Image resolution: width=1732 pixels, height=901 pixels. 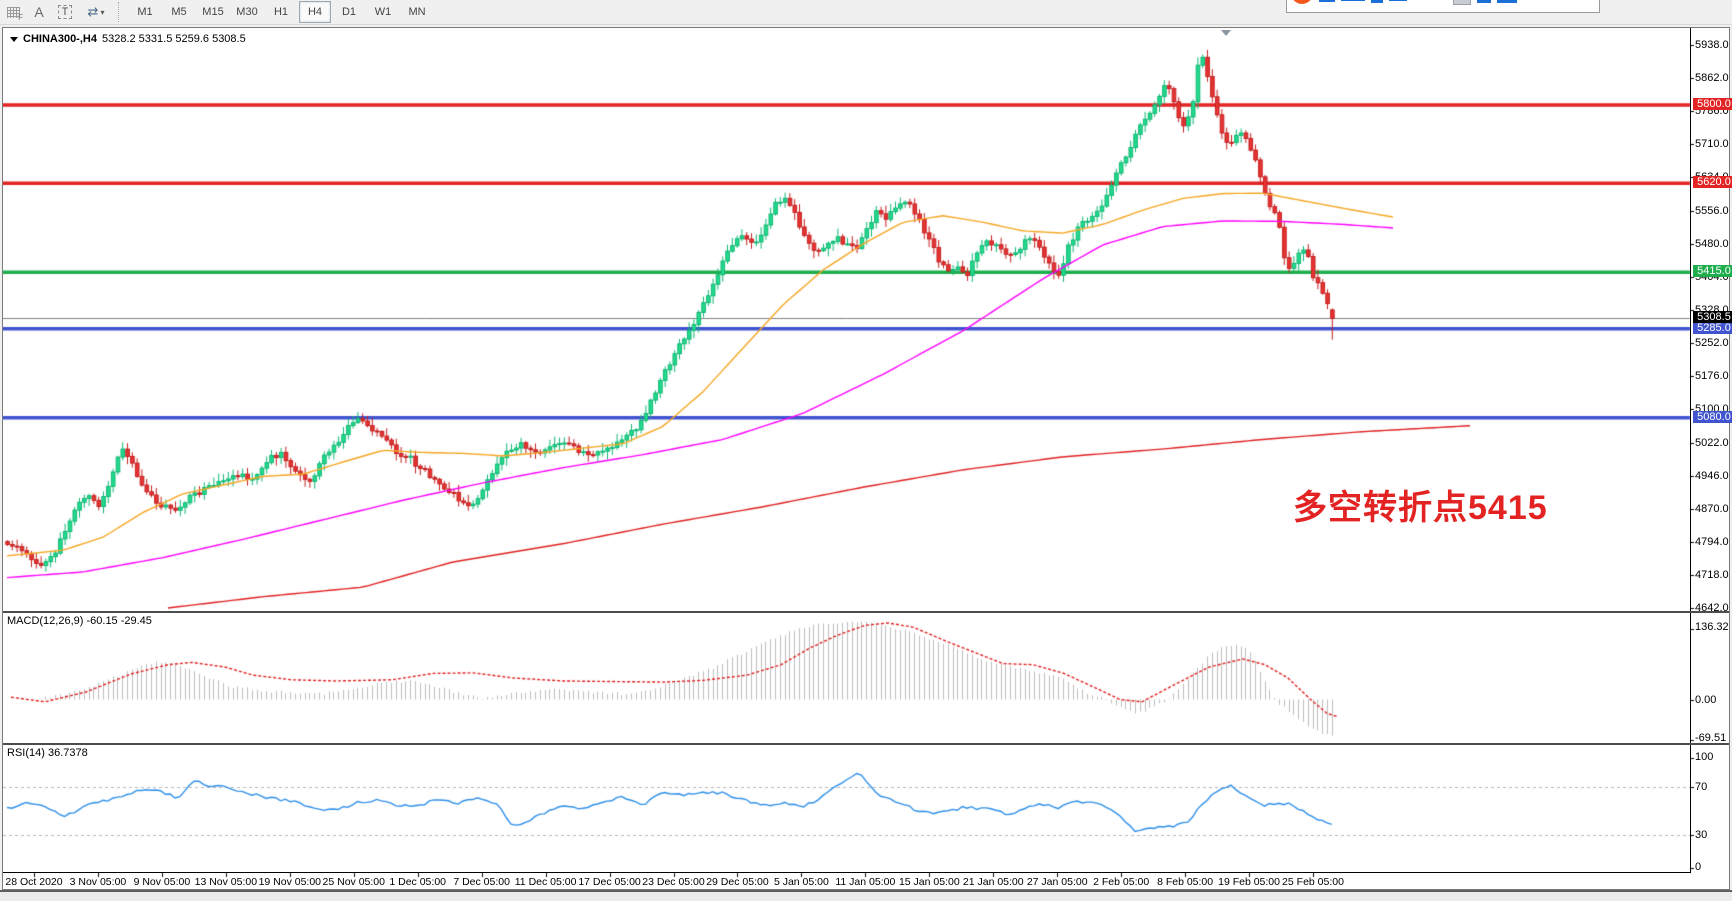 I want to click on window-menu-caret-icon, so click(x=1226, y=33).